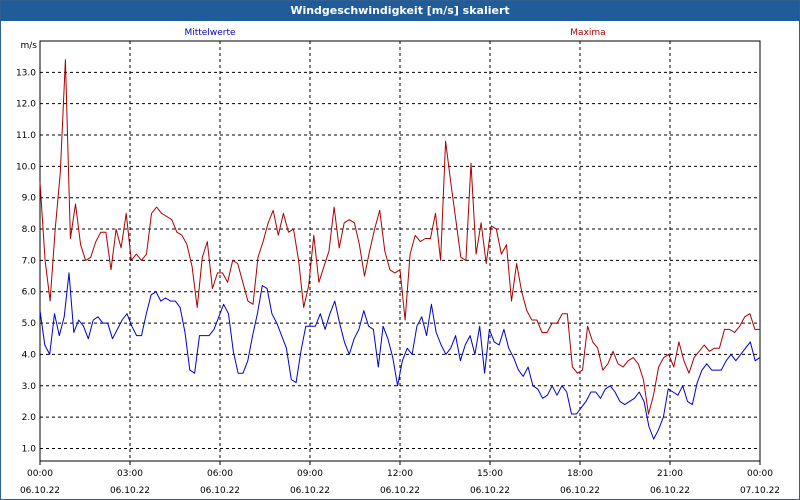 The width and height of the screenshot is (800, 500). Describe the element at coordinates (29, 324) in the screenshot. I see `y-tick-label: 5.0` at that location.